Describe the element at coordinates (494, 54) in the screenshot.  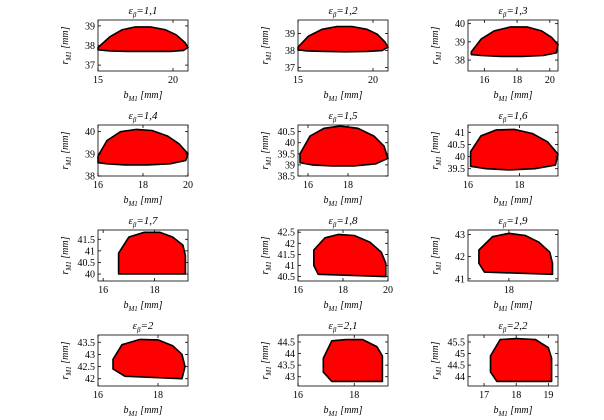
I see `subplot-3: εβ=1,3 16 18 20 38 39 40 bM1 [mm] rM1 [mm]` at that location.